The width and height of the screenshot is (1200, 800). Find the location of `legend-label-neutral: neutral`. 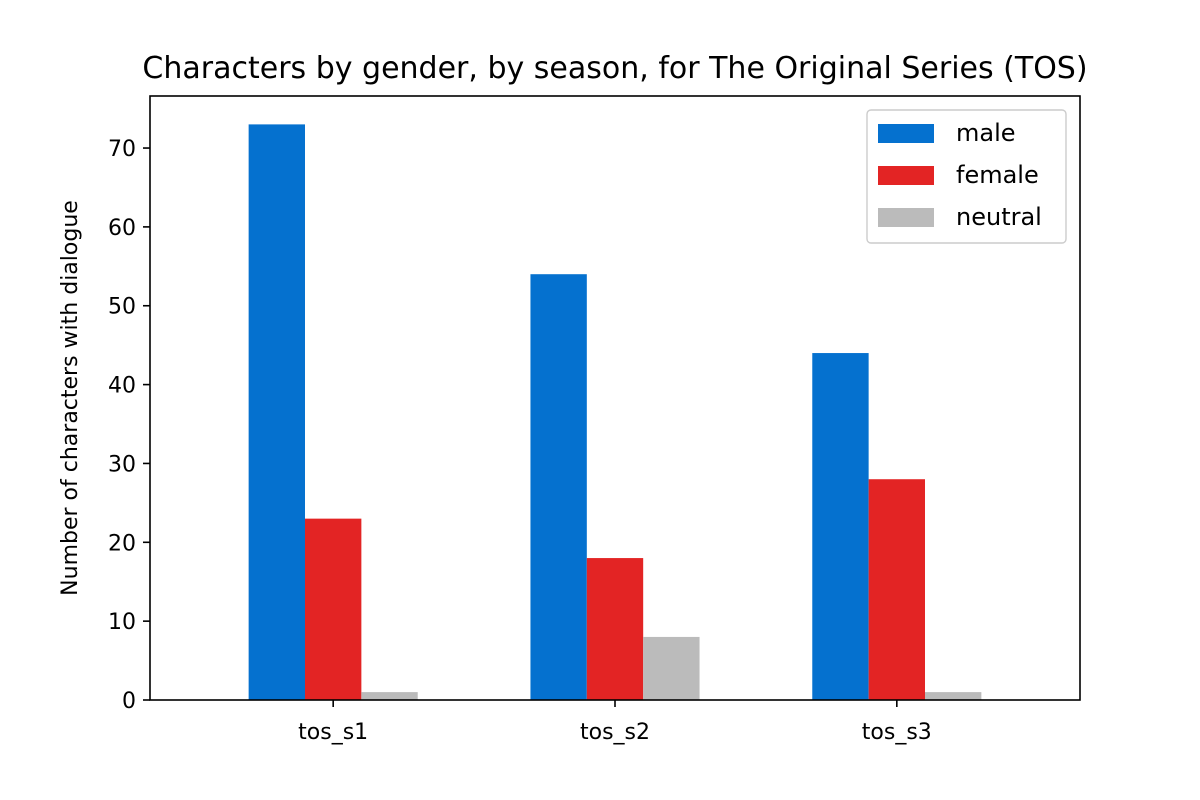

legend-label-neutral: neutral is located at coordinates (999, 217).